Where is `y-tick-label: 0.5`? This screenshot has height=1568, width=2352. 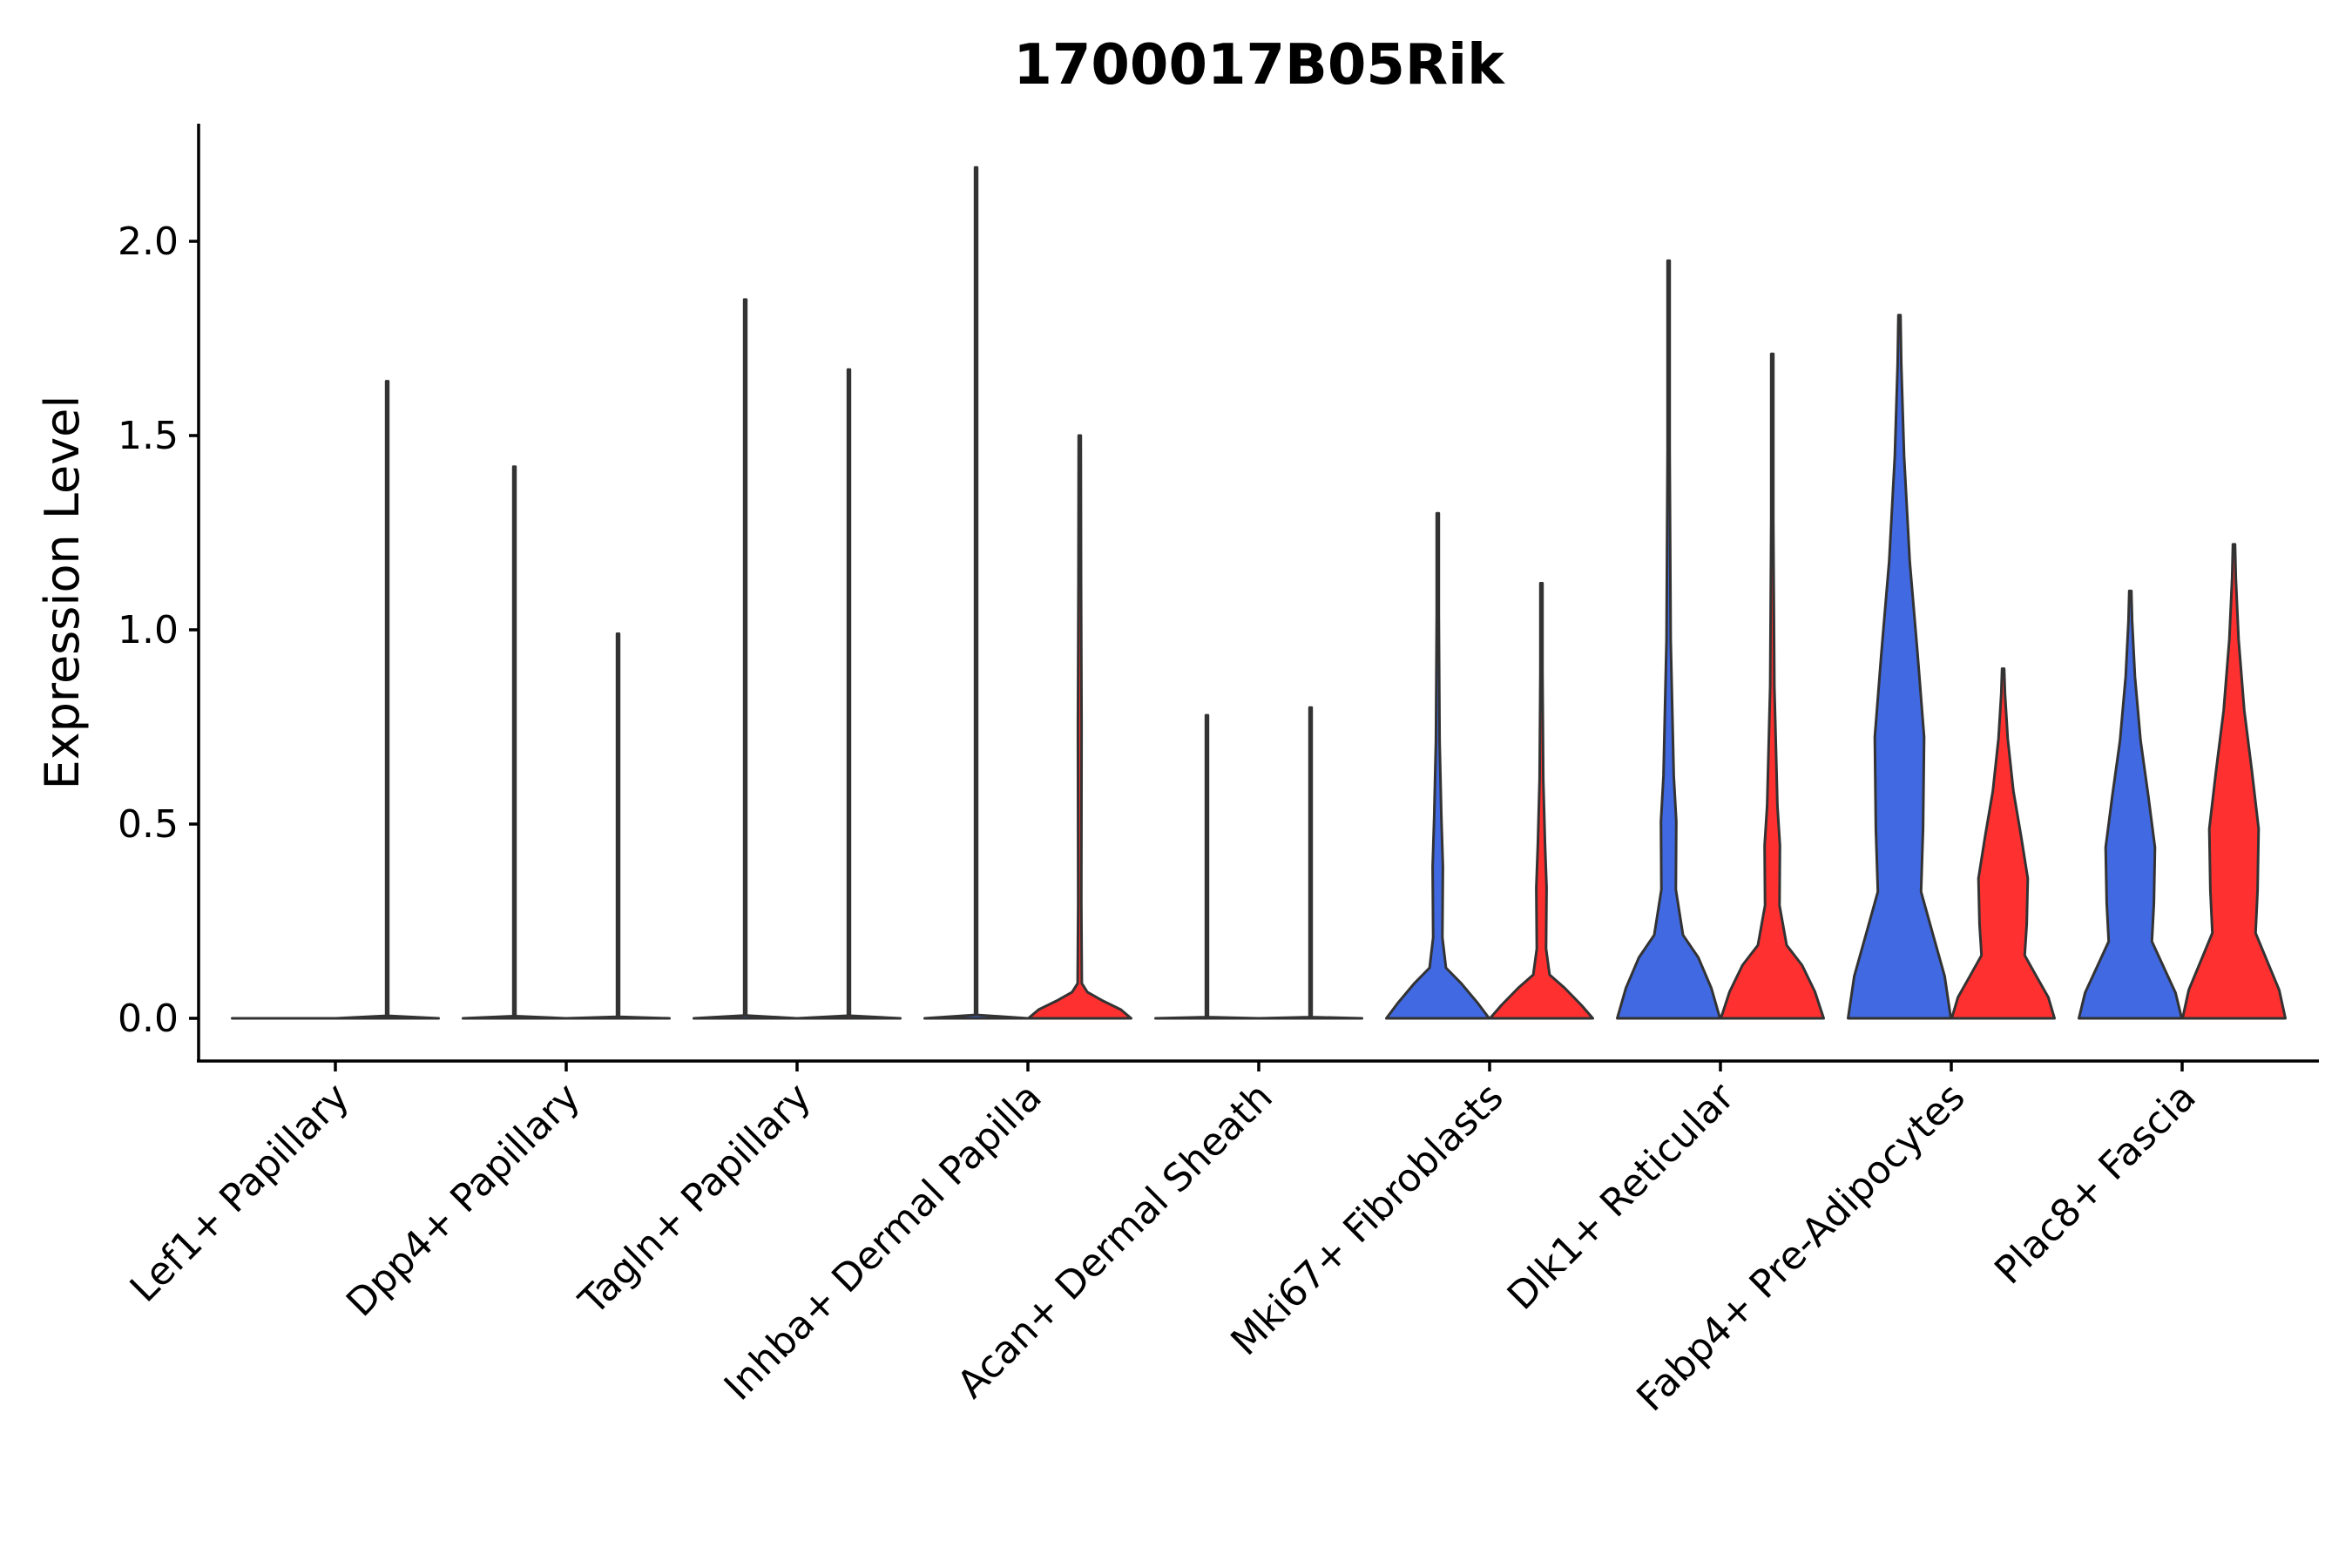 y-tick-label: 0.5 is located at coordinates (148, 825).